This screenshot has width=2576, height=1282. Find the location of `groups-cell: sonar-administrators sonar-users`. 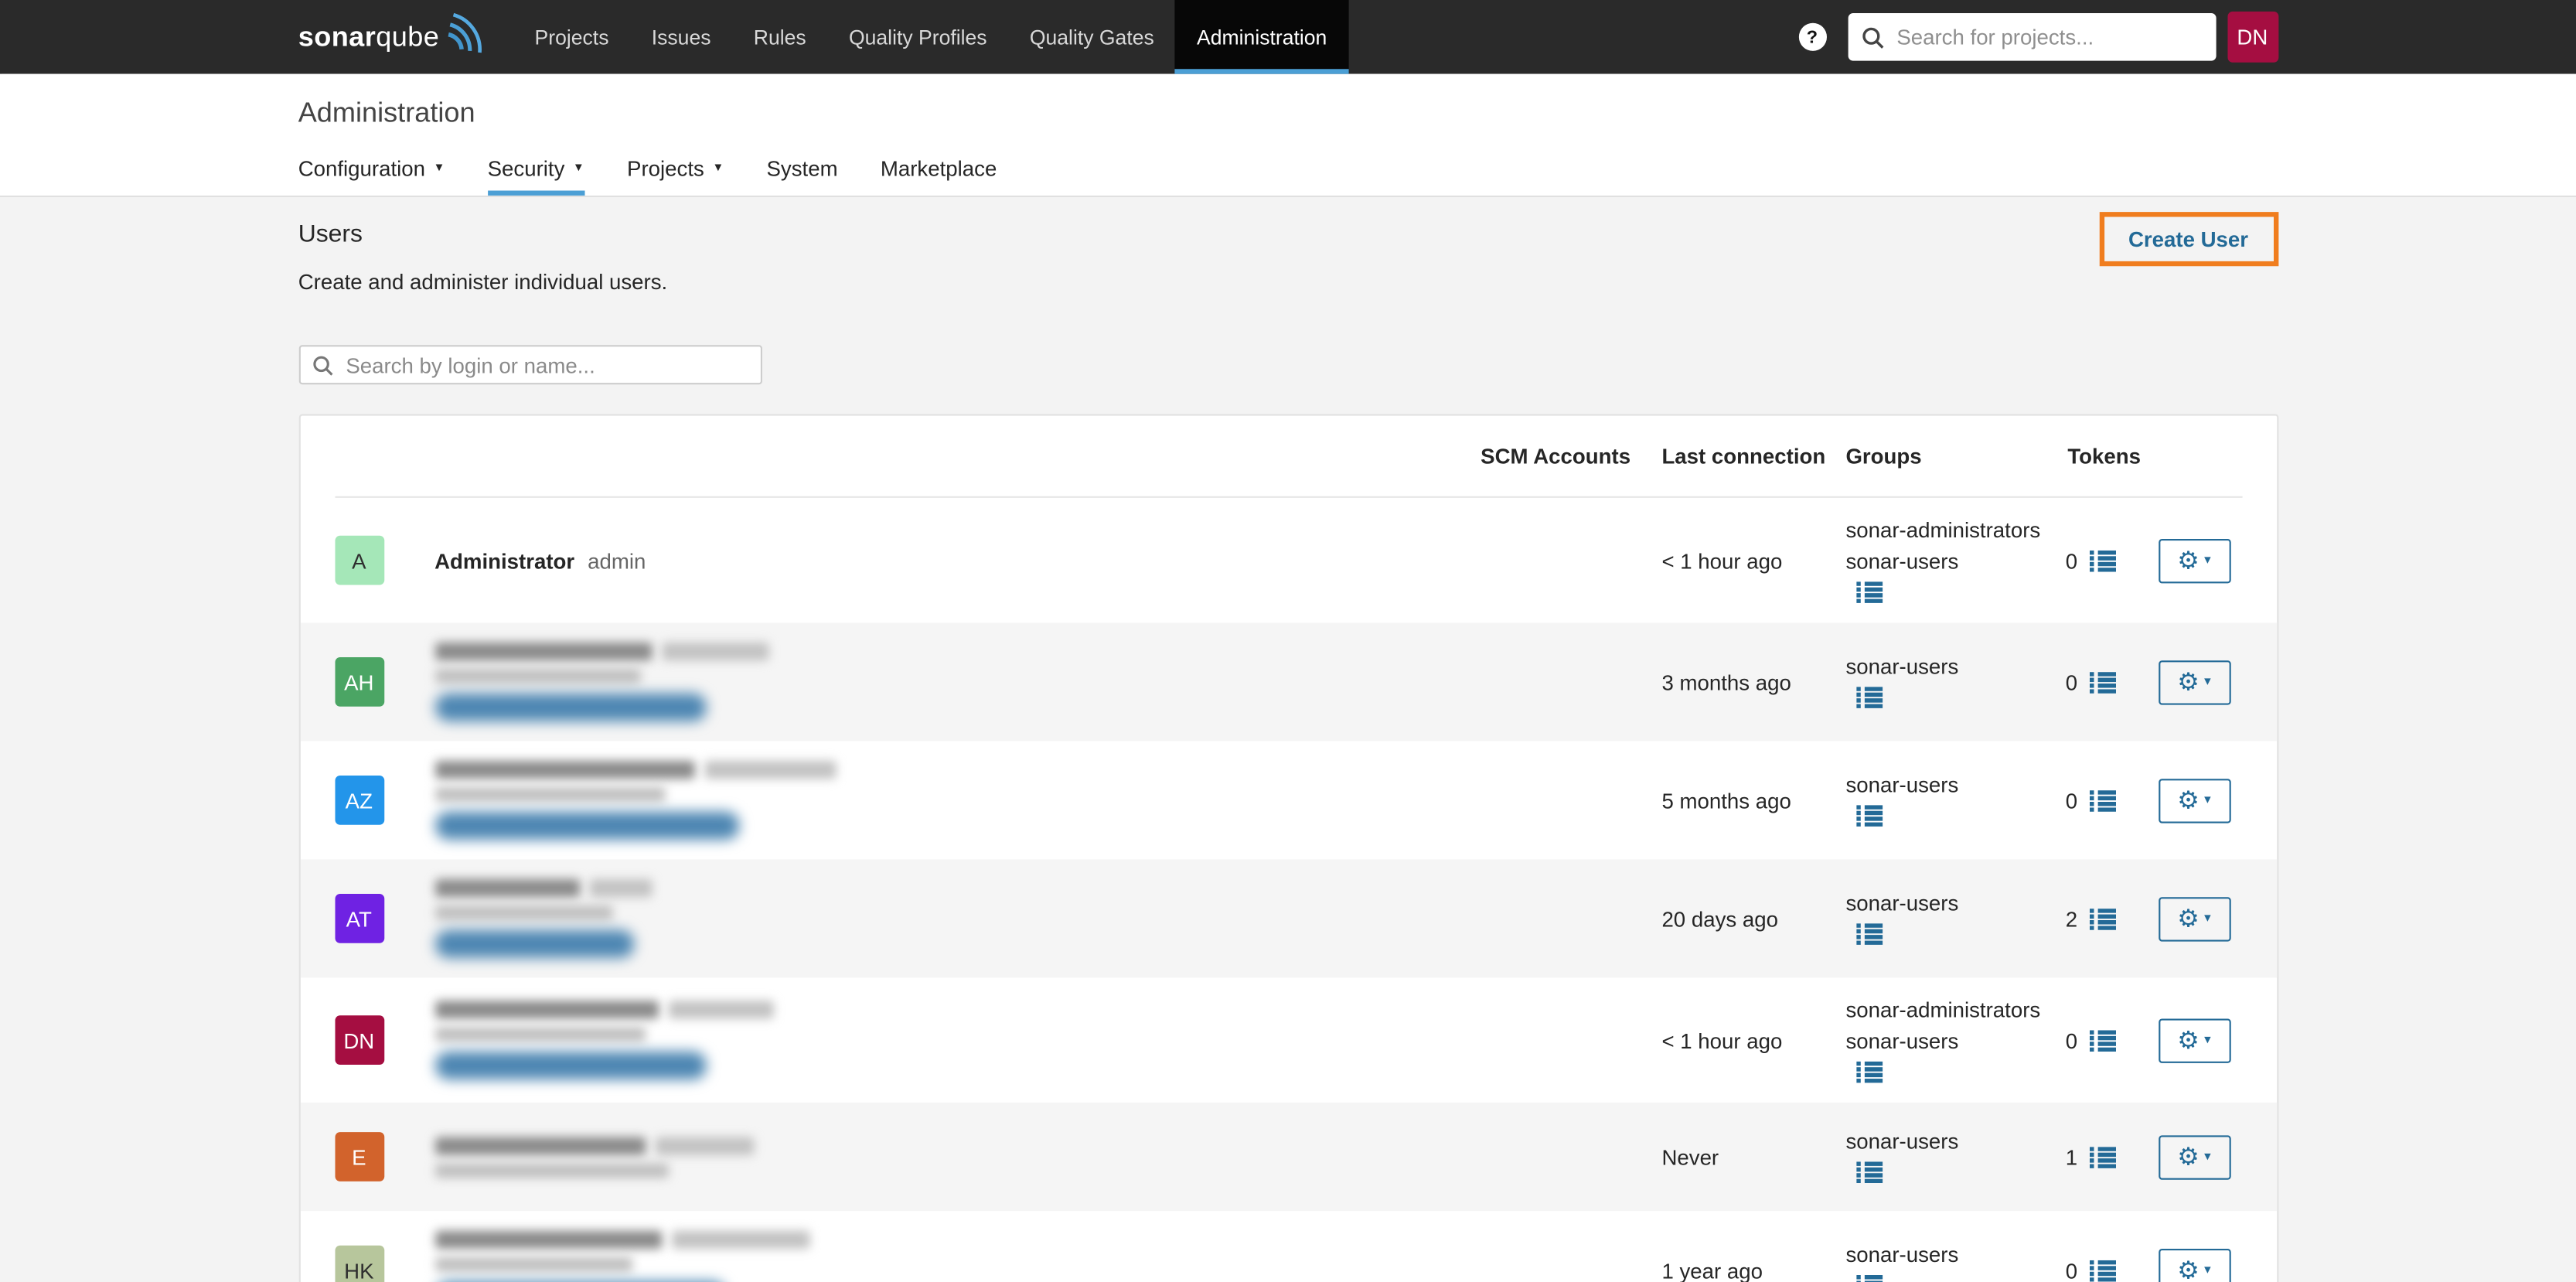

groups-cell: sonar-administrators sonar-users is located at coordinates (1950, 560).